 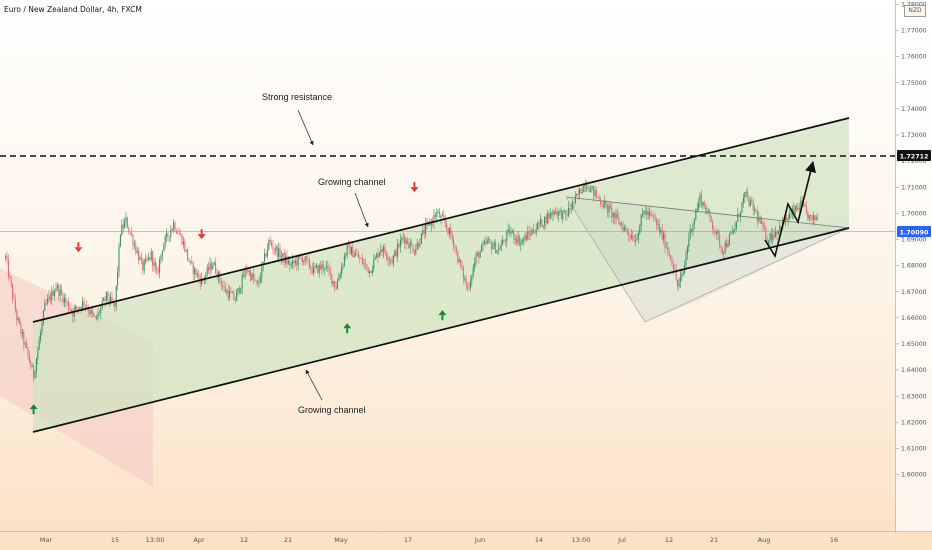 What do you see at coordinates (155, 540) in the screenshot?
I see `time-tick-label: 13:00` at bounding box center [155, 540].